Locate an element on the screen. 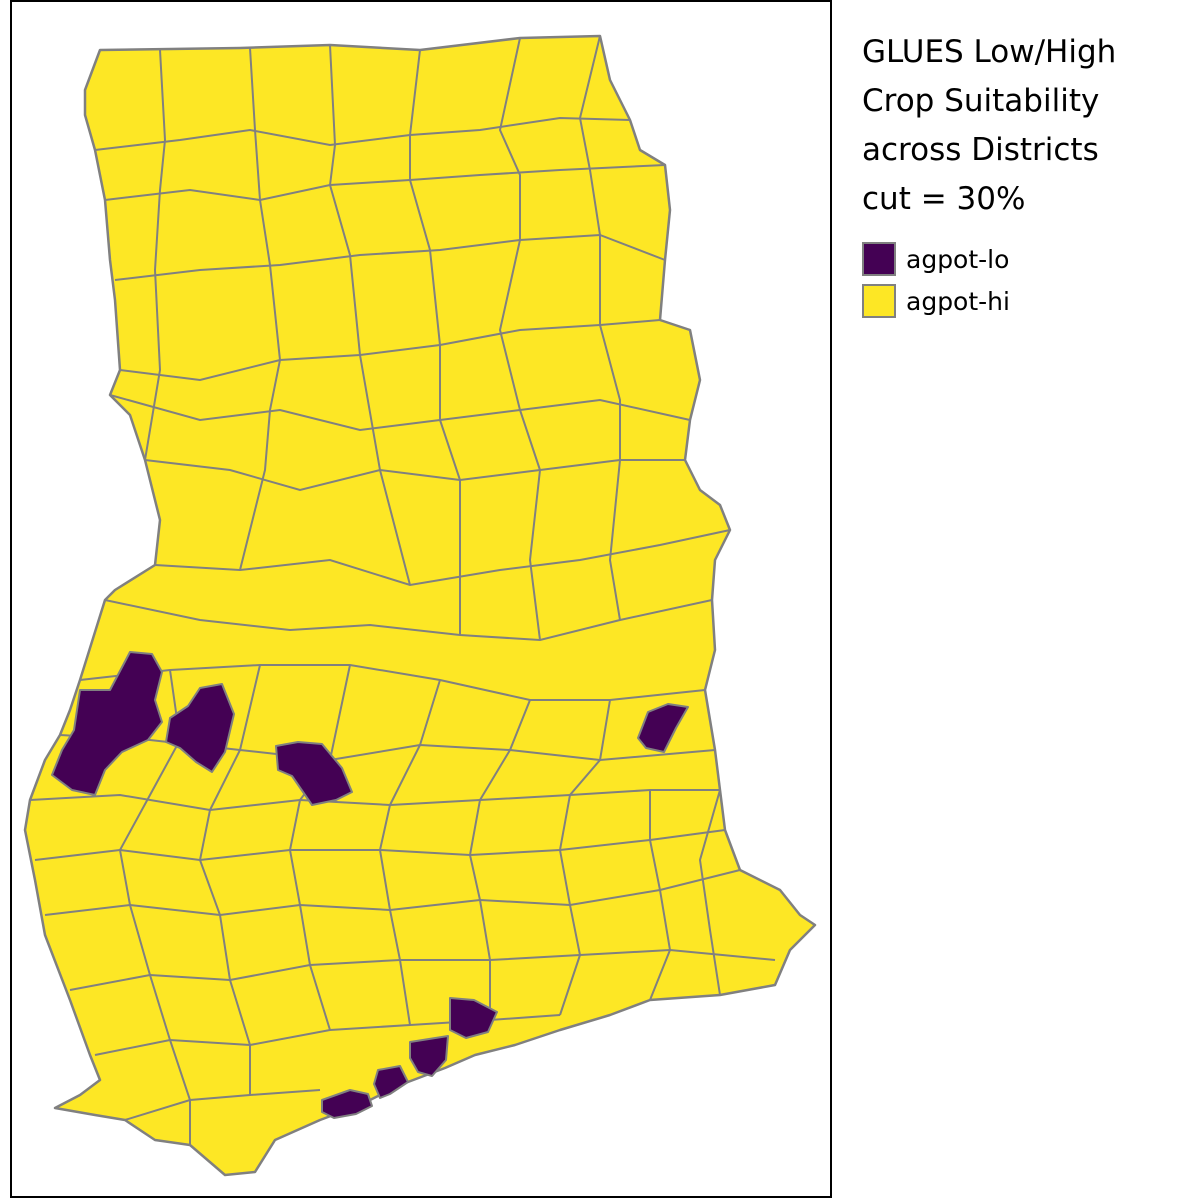 The height and width of the screenshot is (1200, 1200). legend-item-agpot-lo: agpot-lo is located at coordinates (989, 259).